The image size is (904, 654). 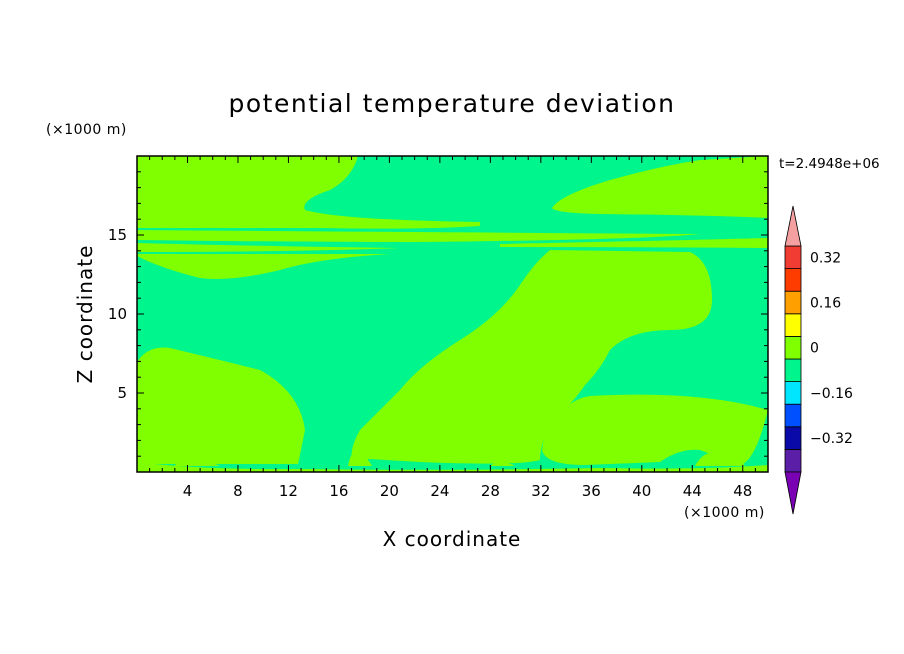 I want to click on x-tick-label: 24, so click(x=439, y=491).